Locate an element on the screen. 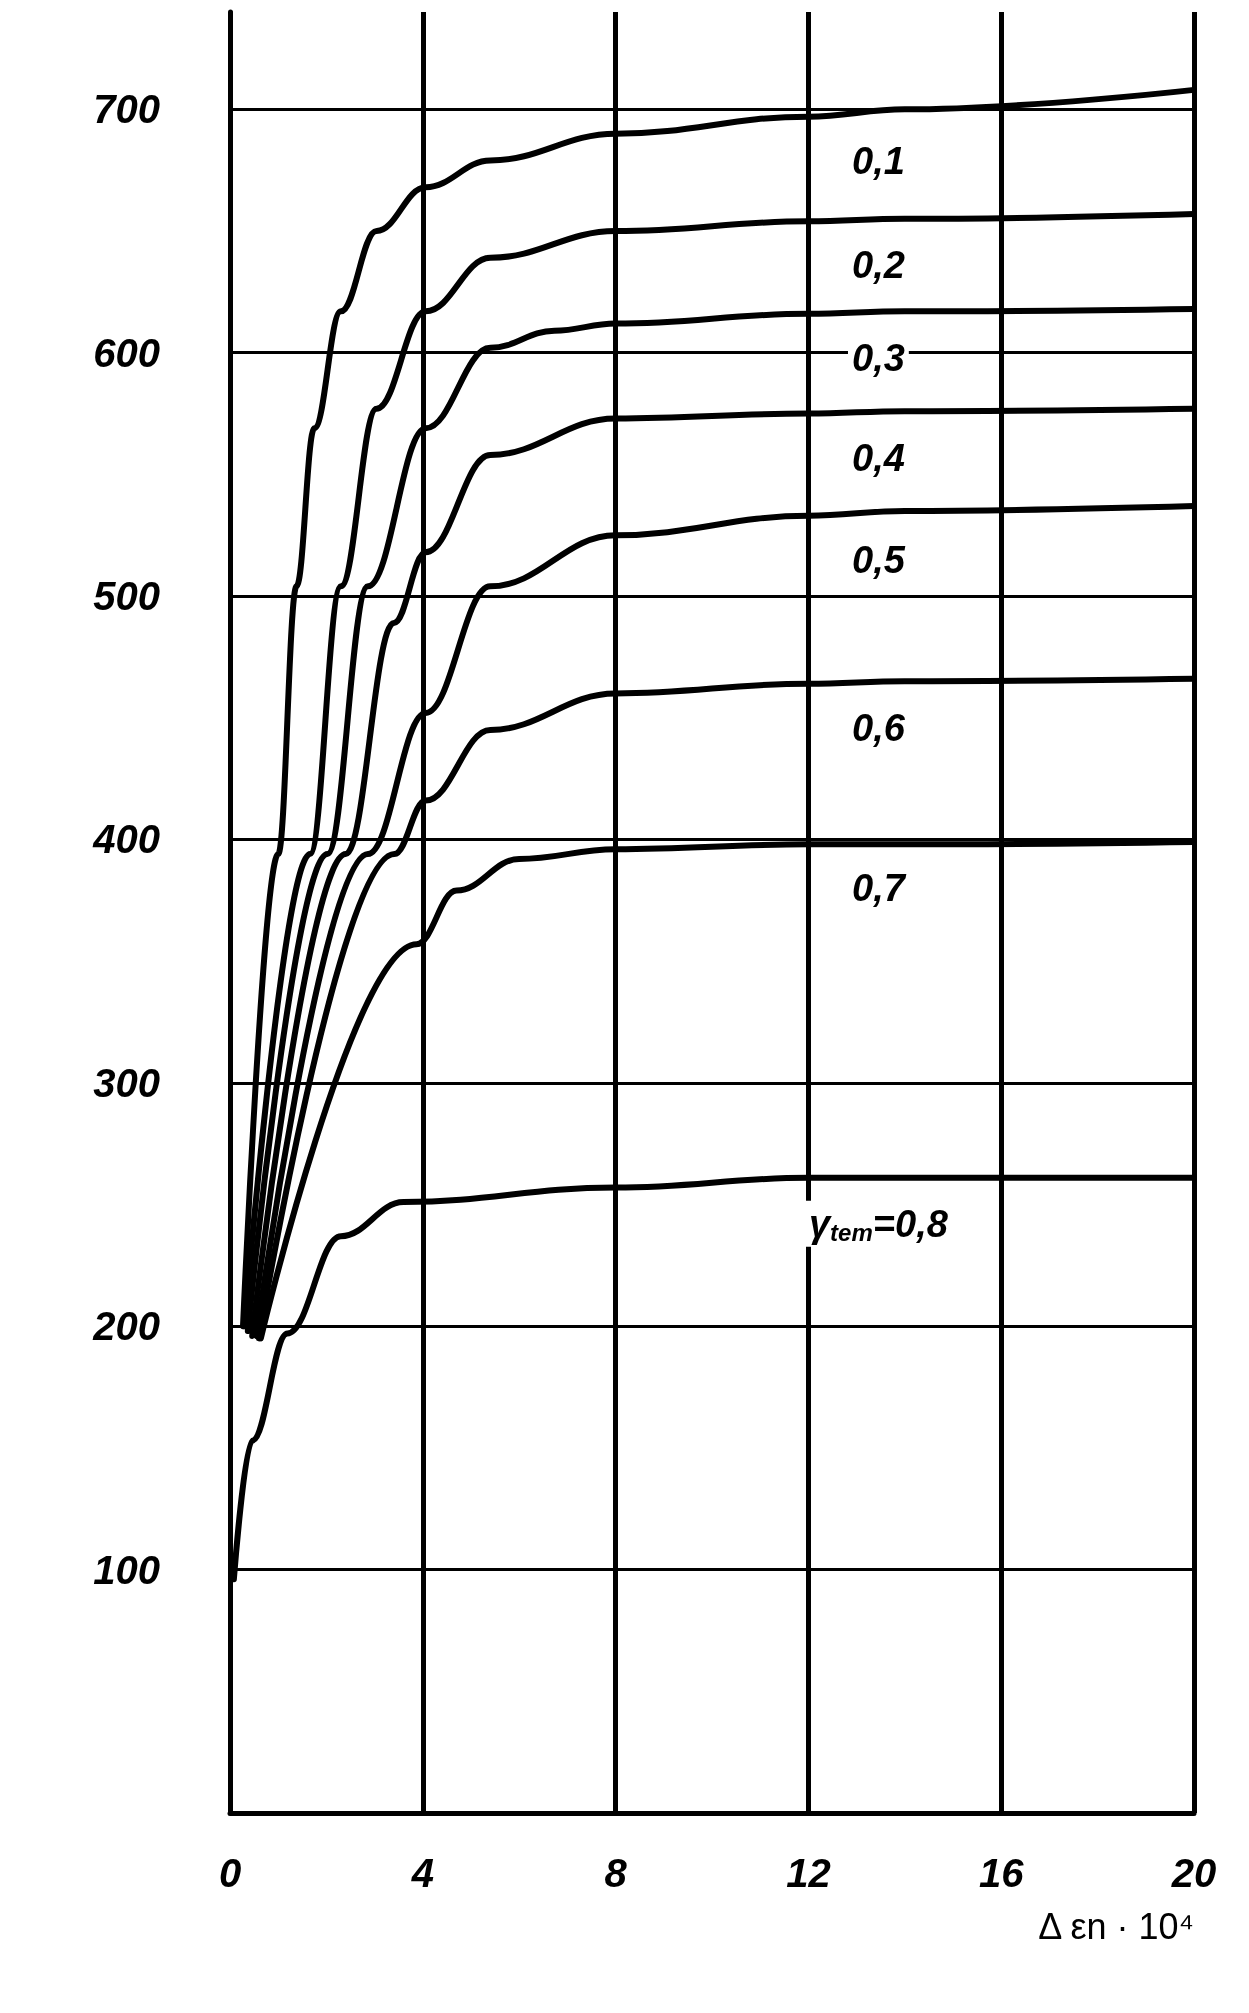 Image resolution: width=1249 pixels, height=2013 pixels. x-tick-label: 8 is located at coordinates (616, 1873).